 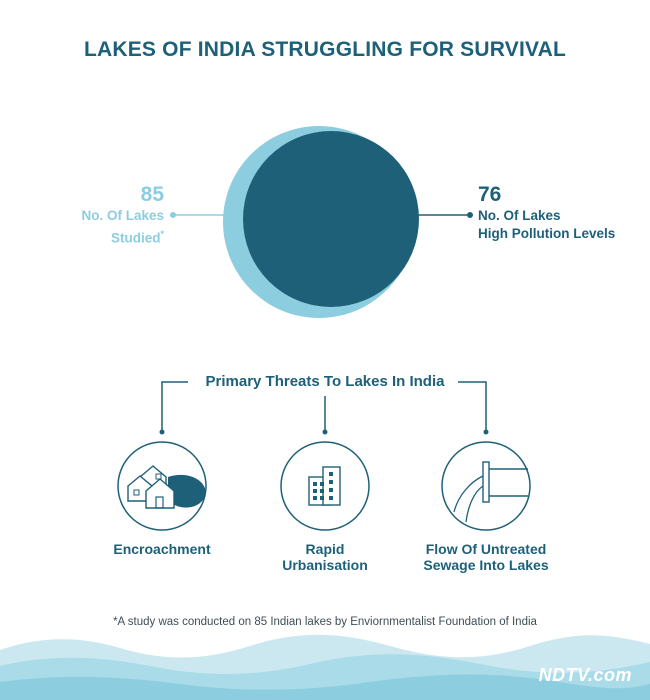 I want to click on studied-connector-dot, so click(x=173, y=215).